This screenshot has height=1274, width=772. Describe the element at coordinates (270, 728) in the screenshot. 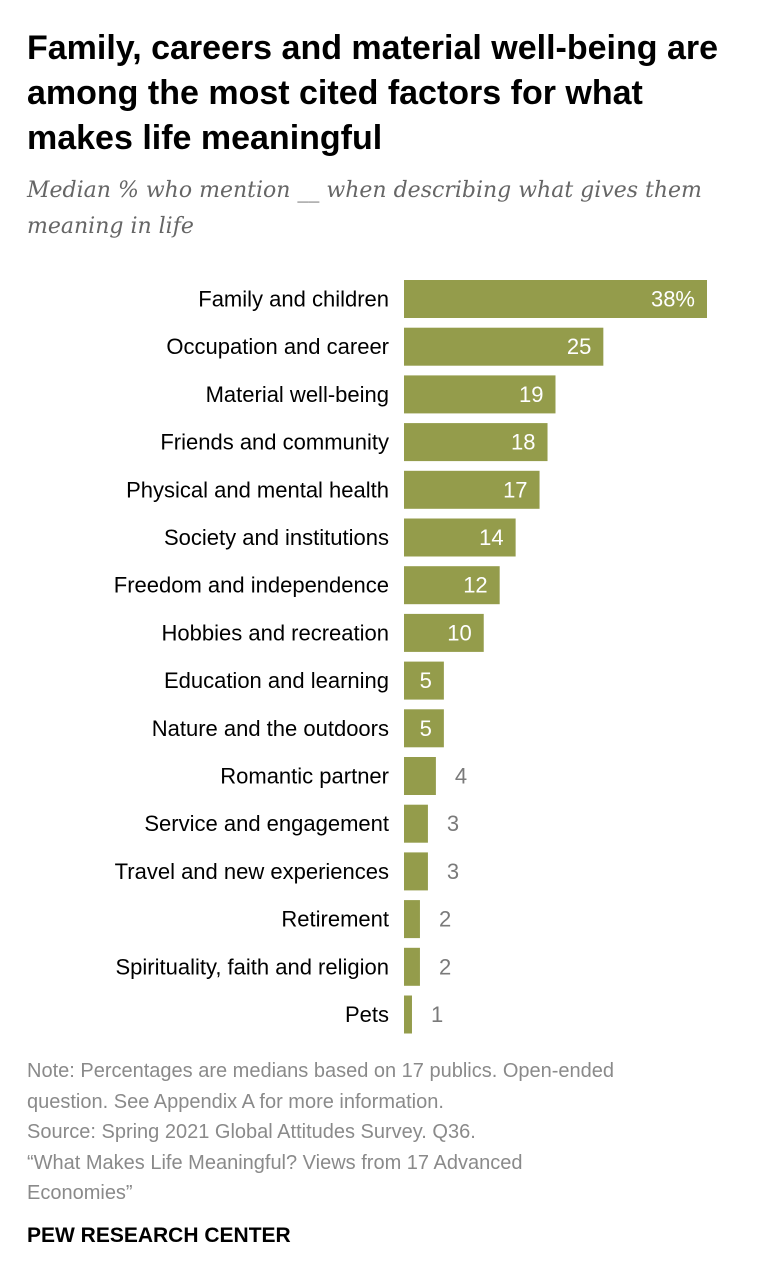

I see `category-label: Nature and the outdoors` at that location.